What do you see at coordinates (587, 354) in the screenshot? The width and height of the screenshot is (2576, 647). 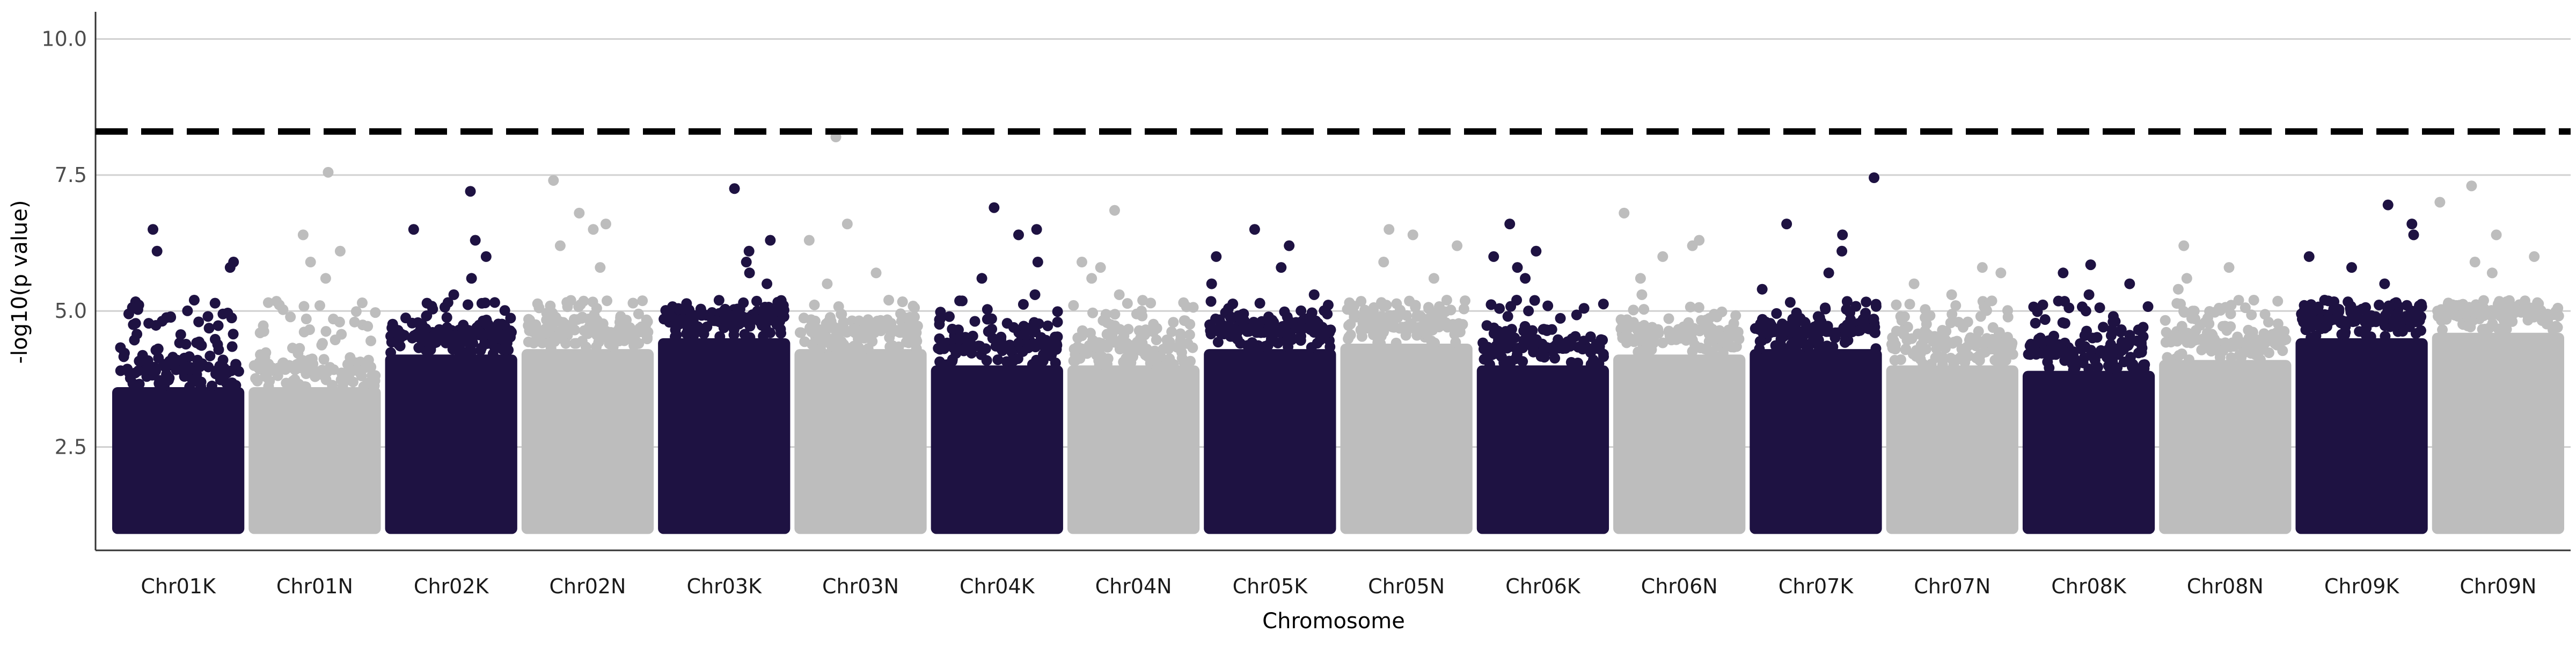 I see `chromosome-chr02n-points` at bounding box center [587, 354].